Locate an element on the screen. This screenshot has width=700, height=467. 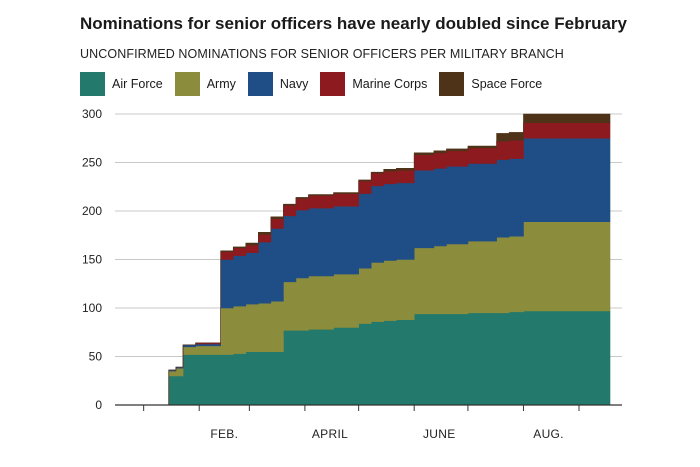
legend-item-marine-corps: Marine Corps is located at coordinates (373, 84).